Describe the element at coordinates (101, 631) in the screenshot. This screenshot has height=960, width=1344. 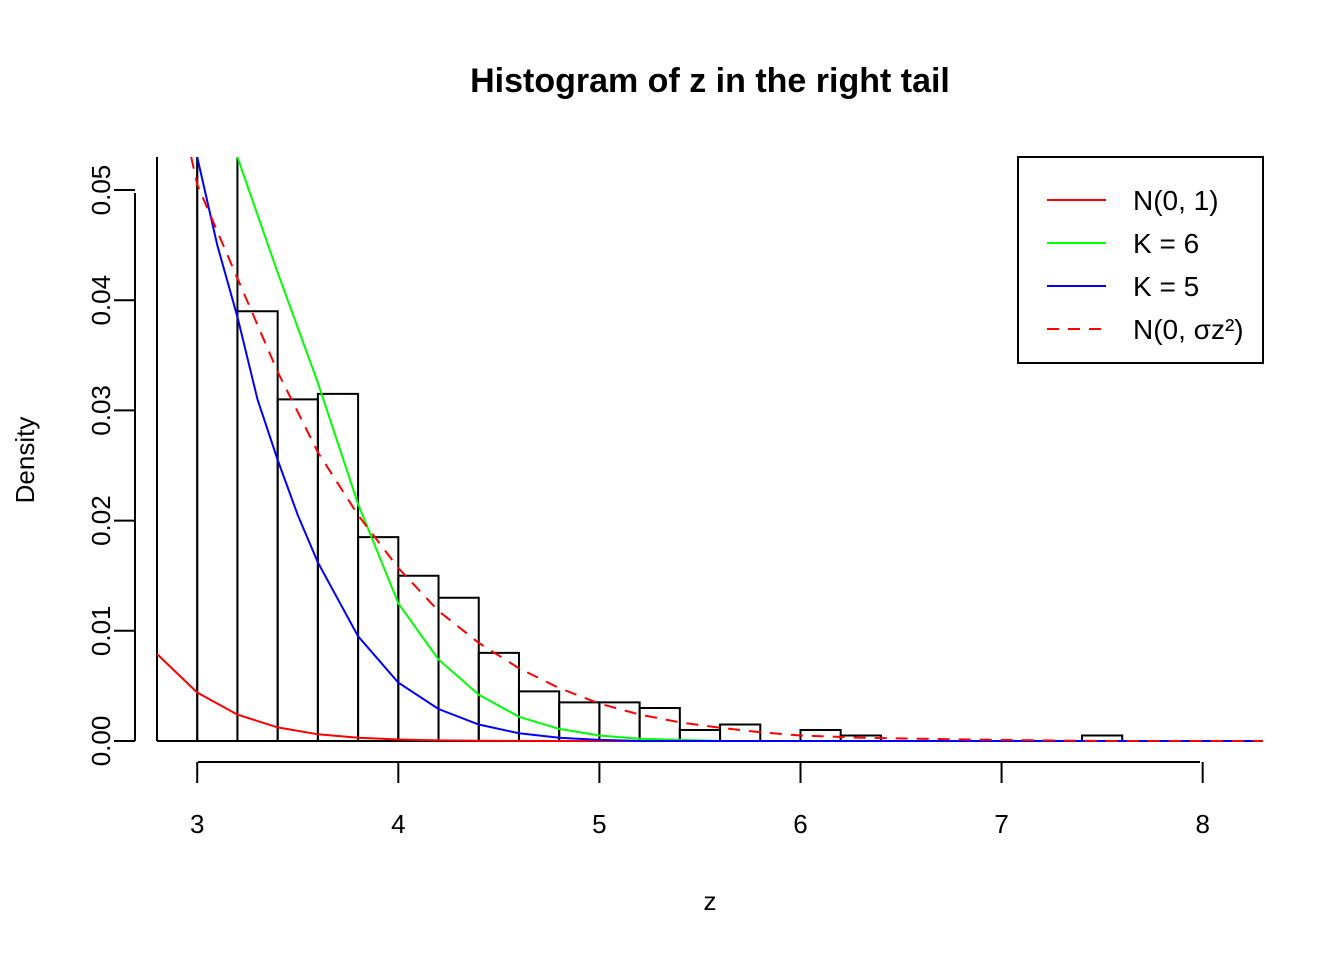
I see `y-tick-label-1: 0.01` at that location.